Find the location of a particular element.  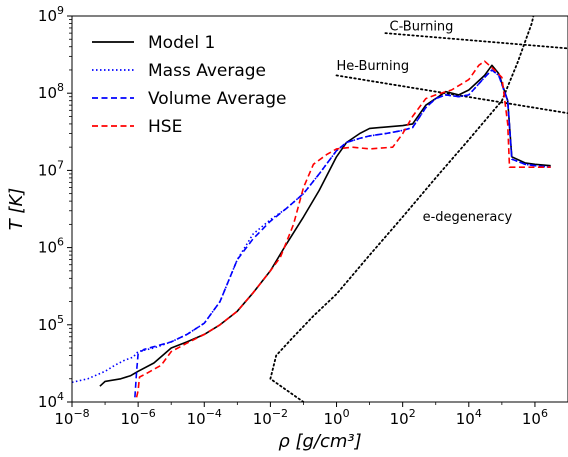

y-tick-label: 10⁸ is located at coordinates (51, 91).